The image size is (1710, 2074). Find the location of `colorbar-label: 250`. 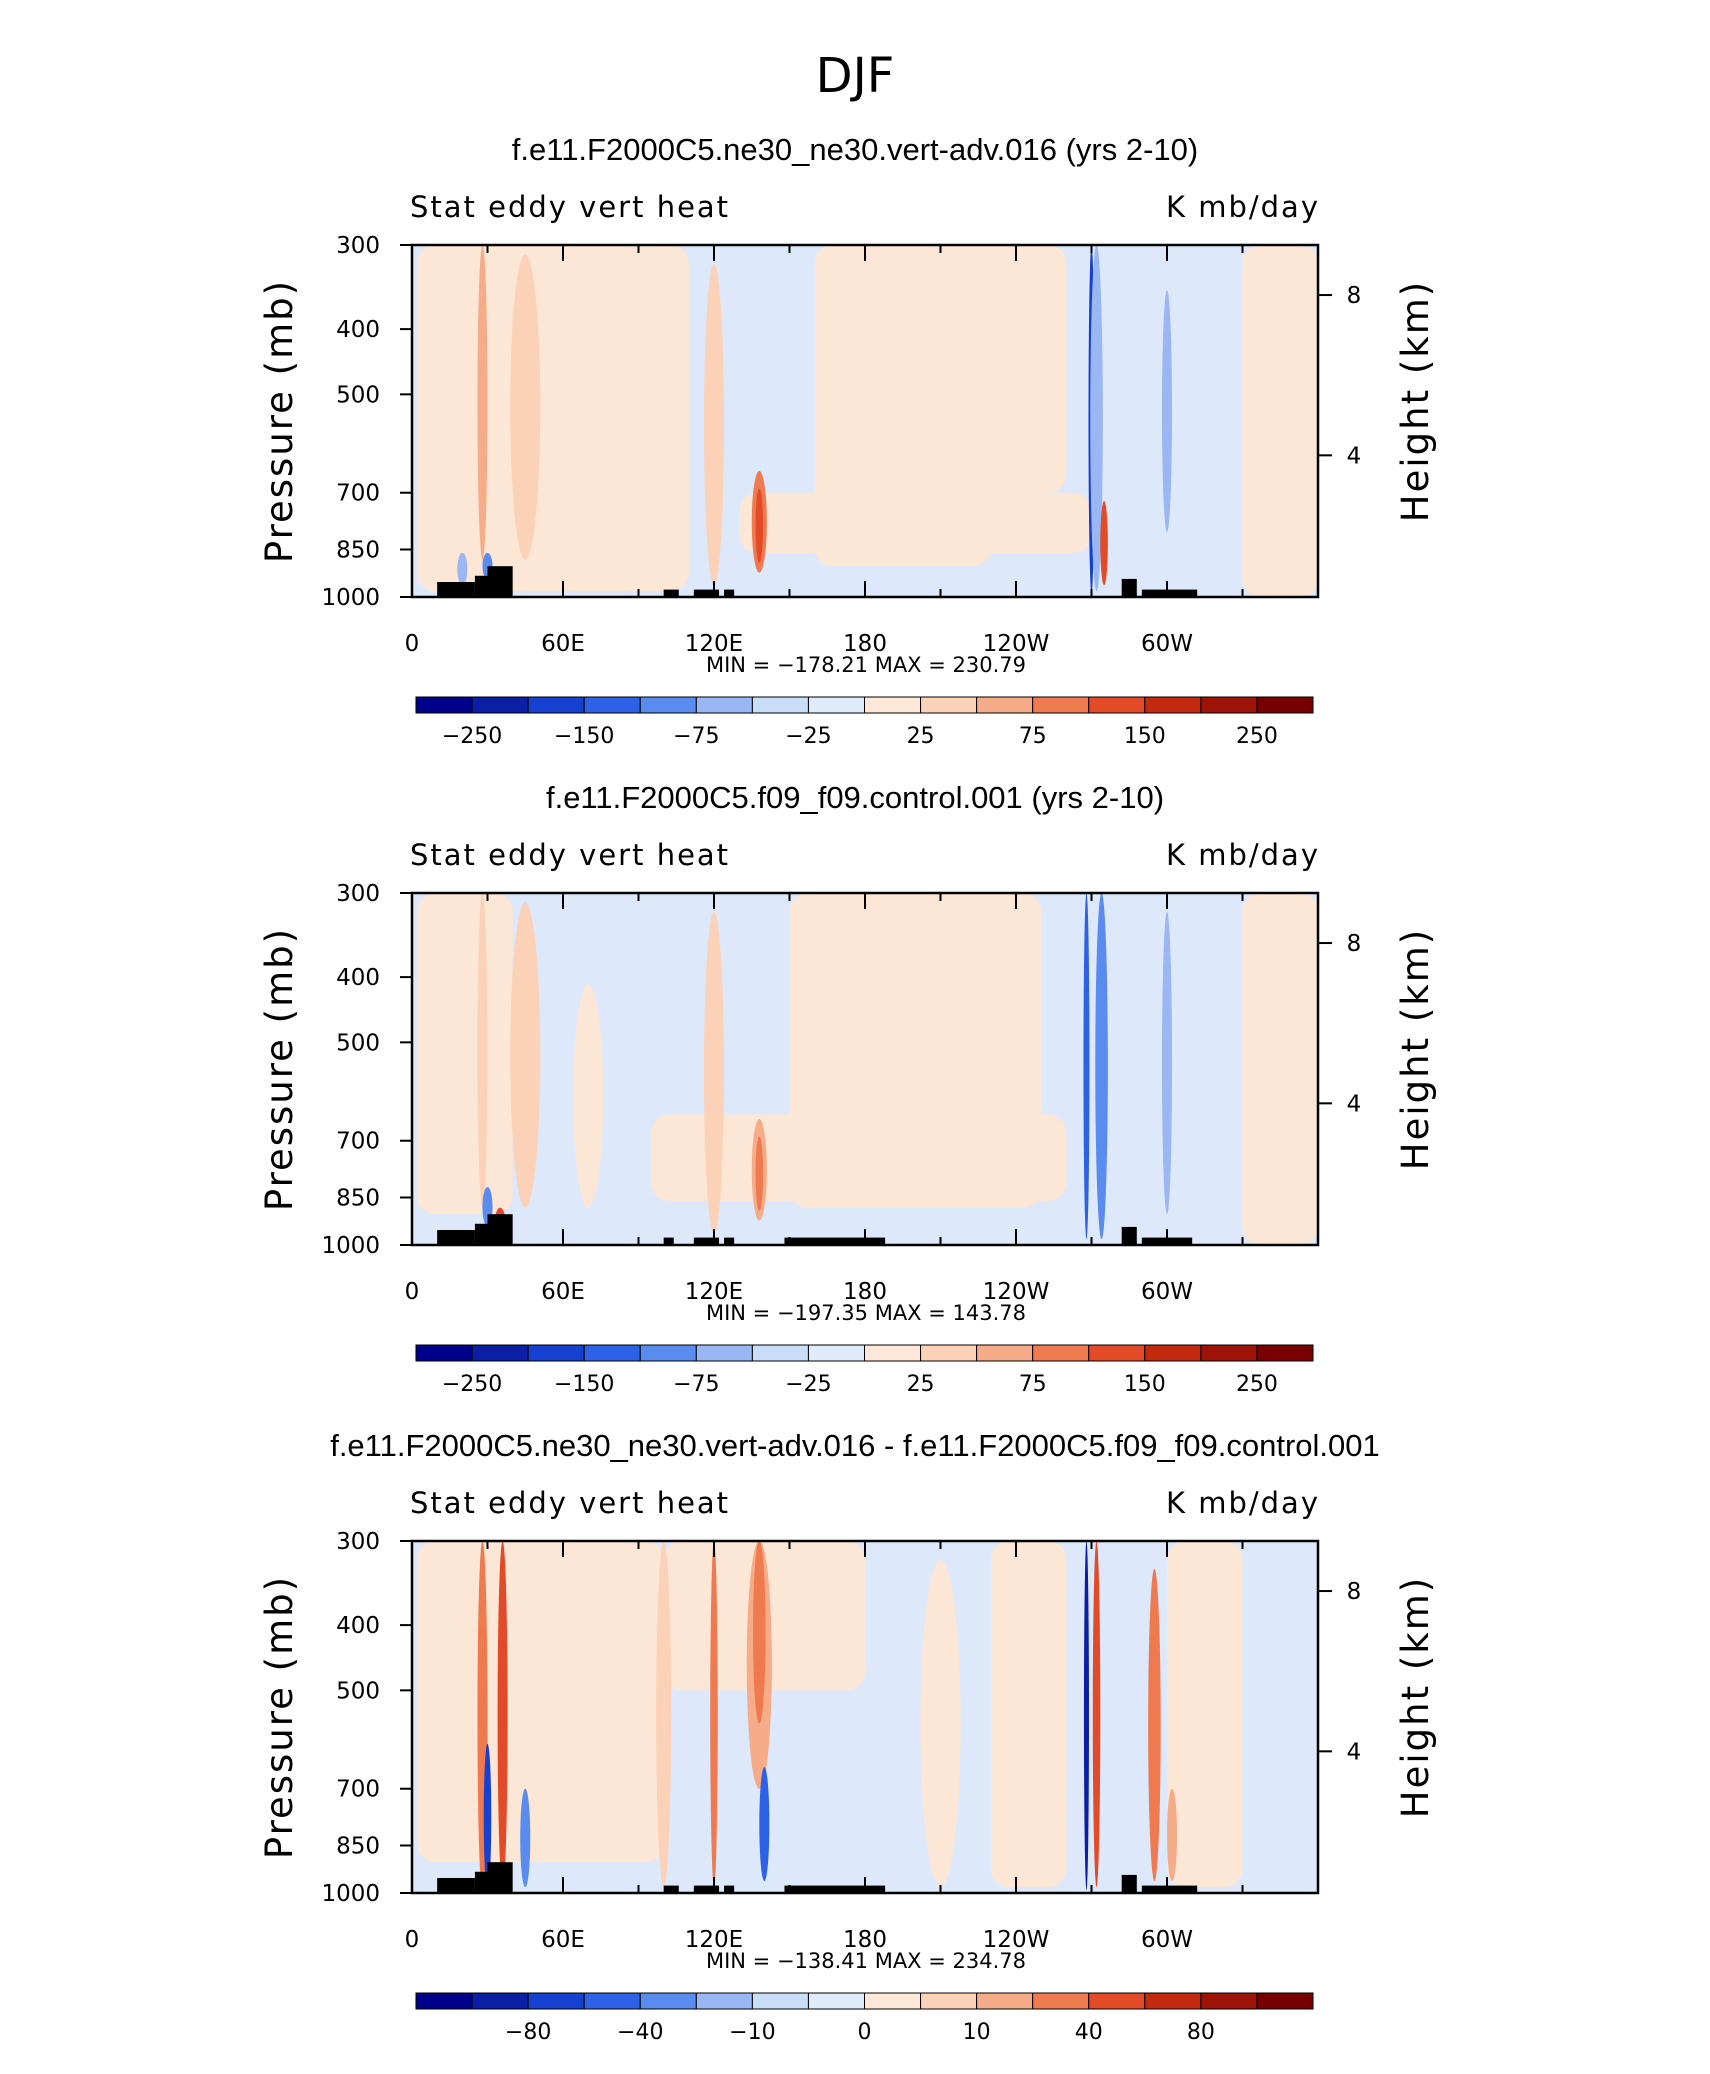

colorbar-label: 250 is located at coordinates (1257, 736).